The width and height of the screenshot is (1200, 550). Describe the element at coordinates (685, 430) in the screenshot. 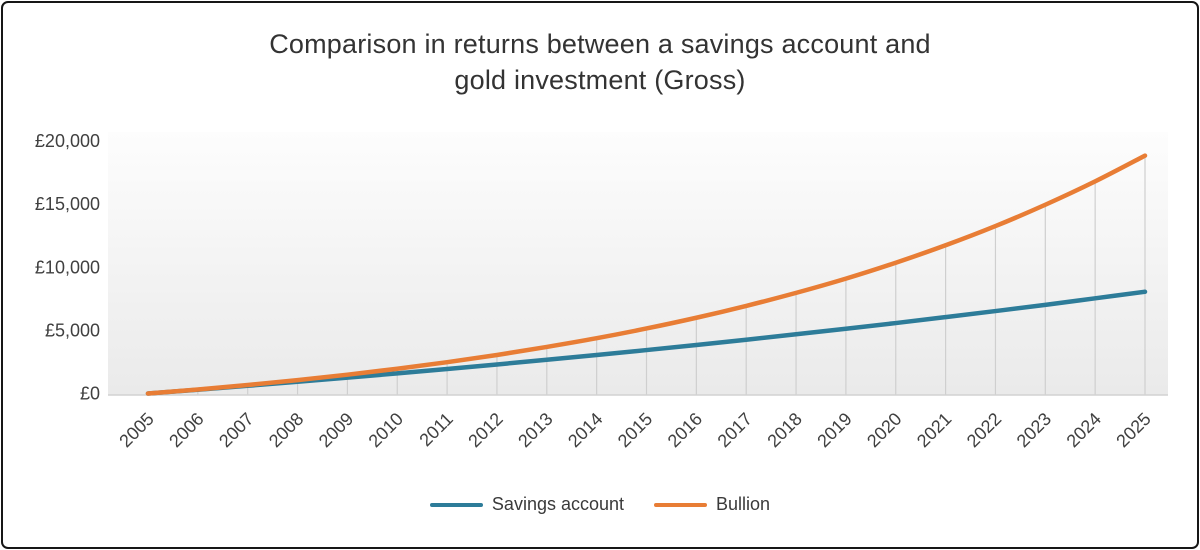

I see `x-axis-tick-label: 2016` at that location.